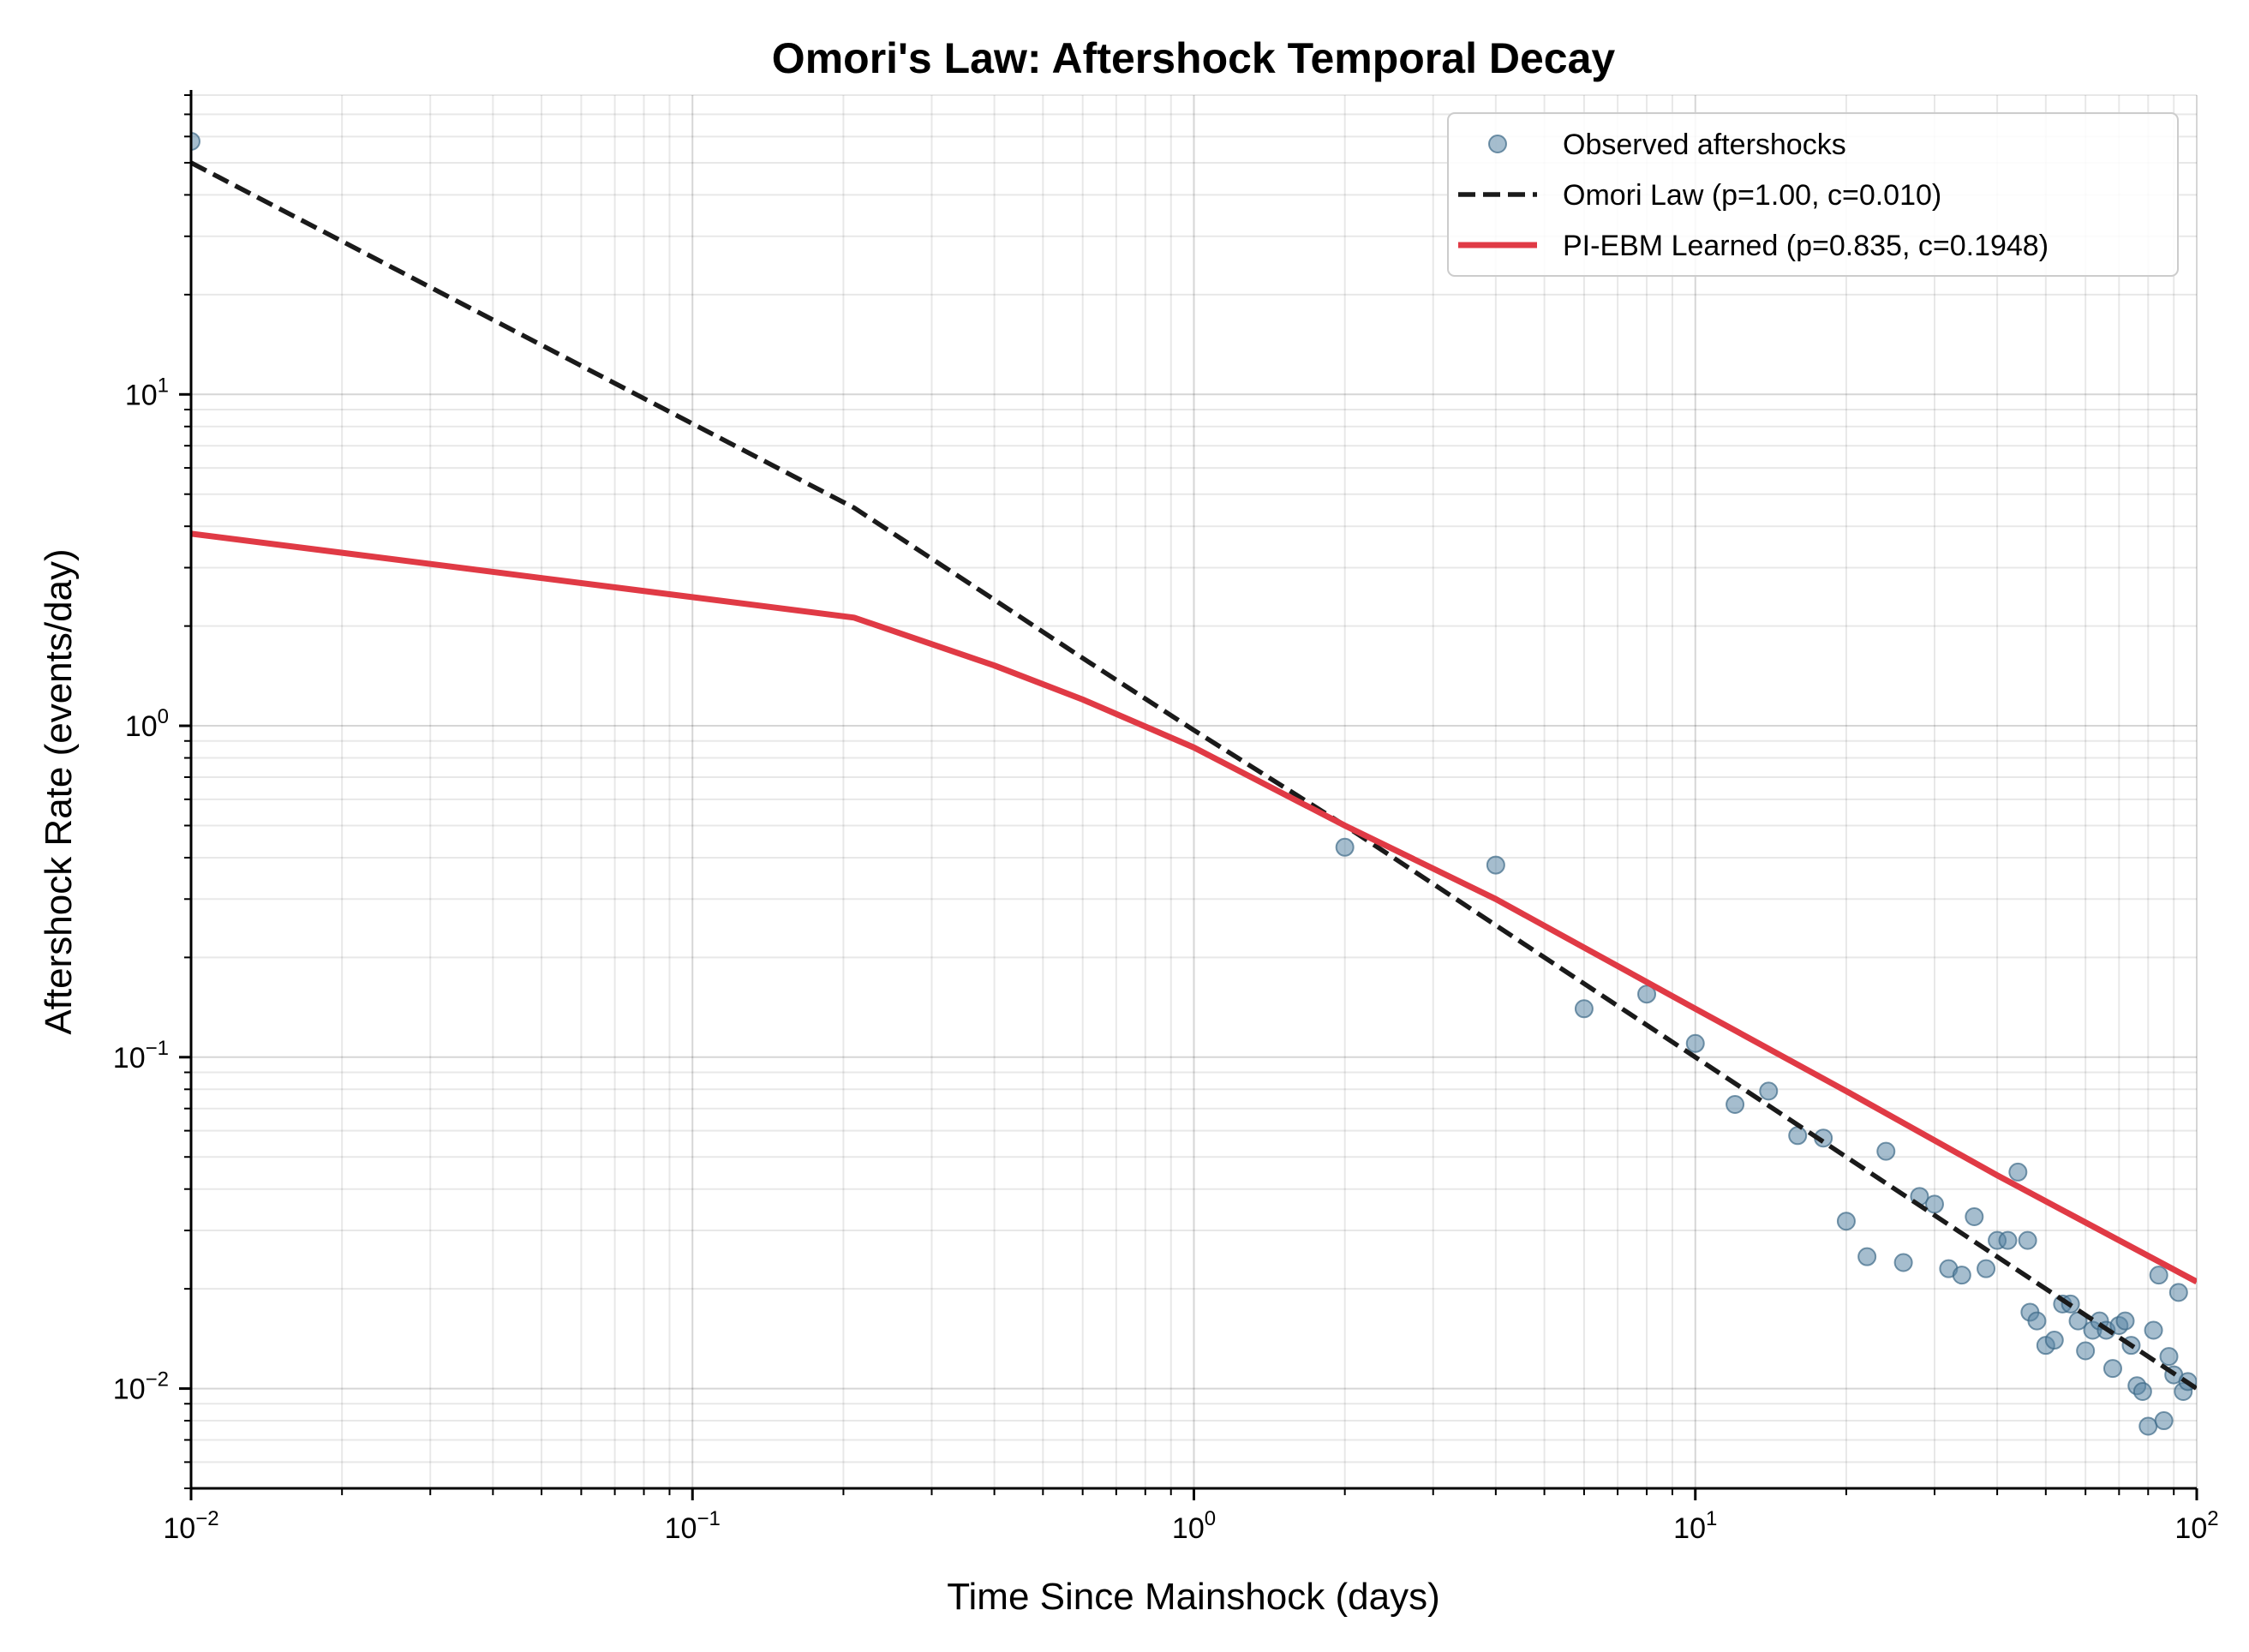  What do you see at coordinates (141, 1055) in the screenshot?
I see `y-tick-label: 10⁻¹` at bounding box center [141, 1055].